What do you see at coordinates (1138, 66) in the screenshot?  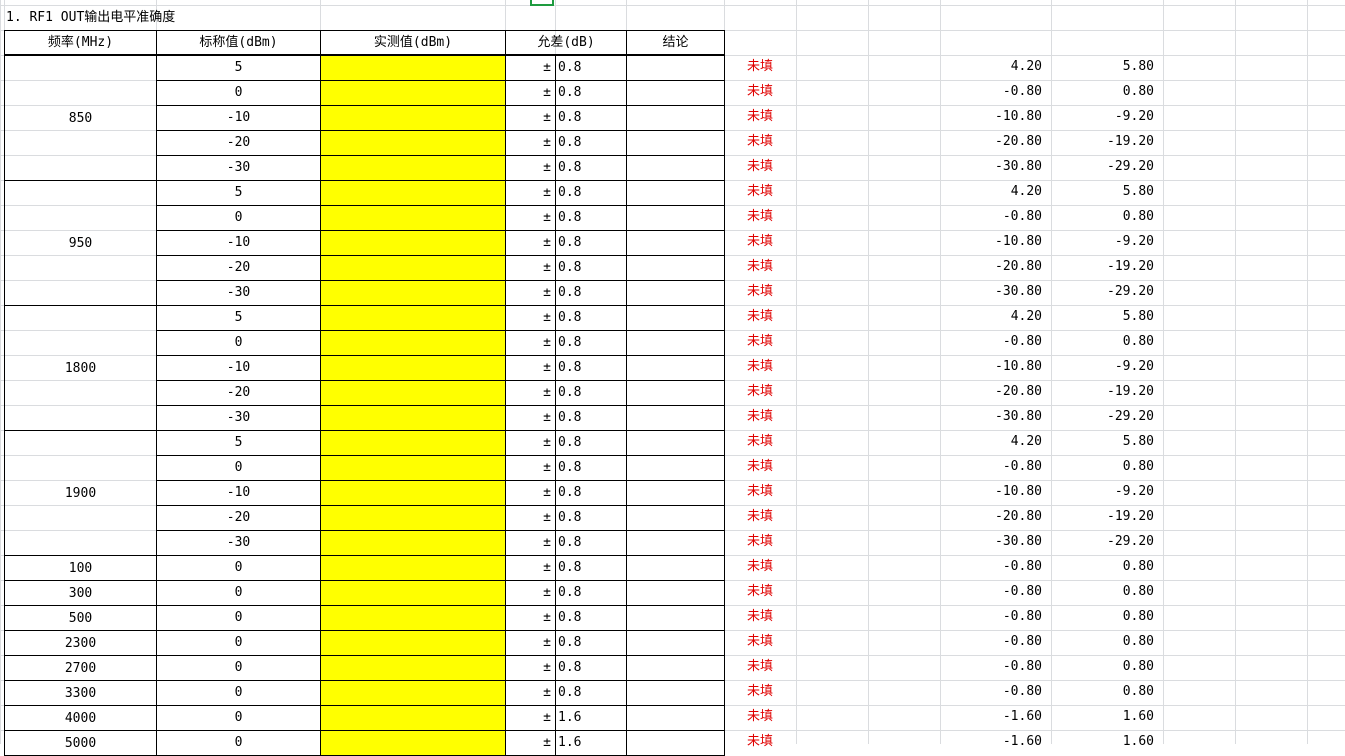 I see `upper-limit-cell: 5.80` at bounding box center [1138, 66].